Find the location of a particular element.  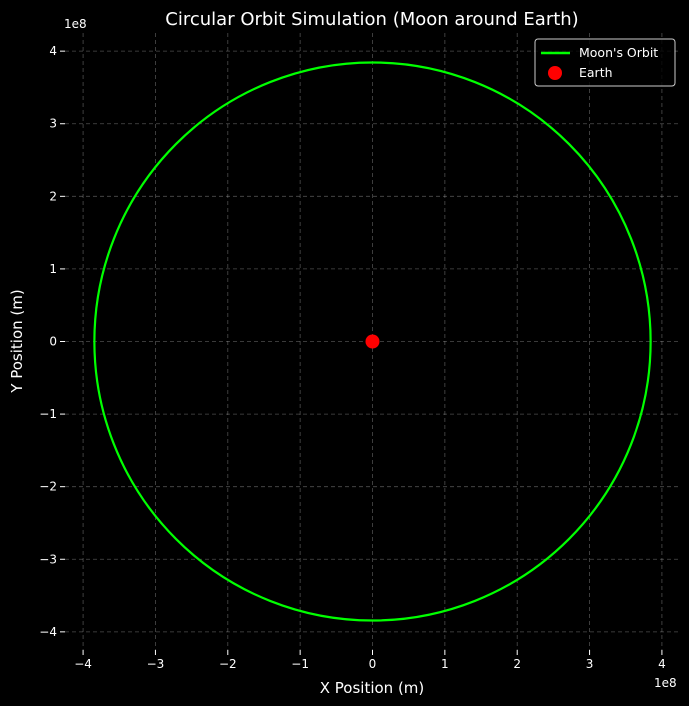

x-tick-label-6: 2 is located at coordinates (517, 664).